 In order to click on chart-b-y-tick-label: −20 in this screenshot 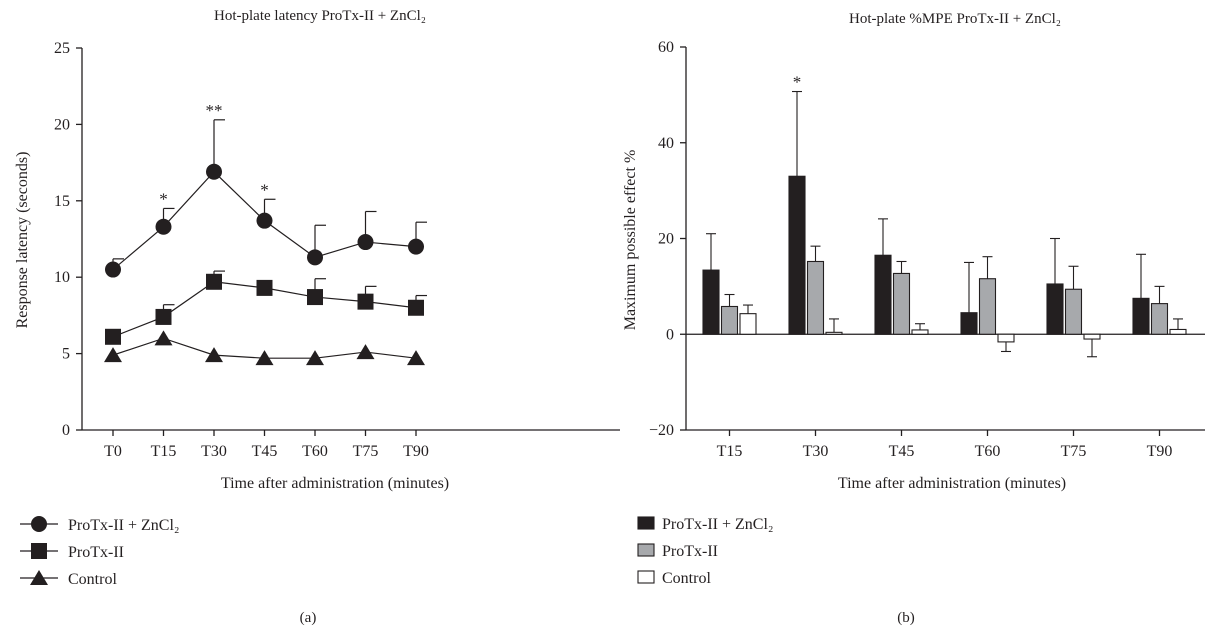, I will do `click(661, 430)`.